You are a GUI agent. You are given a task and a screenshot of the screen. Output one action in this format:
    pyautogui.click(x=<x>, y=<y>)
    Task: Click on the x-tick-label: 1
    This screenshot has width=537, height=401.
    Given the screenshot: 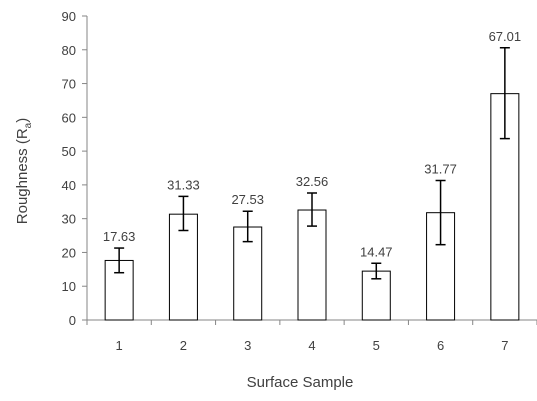 What is the action you would take?
    pyautogui.click(x=119, y=345)
    